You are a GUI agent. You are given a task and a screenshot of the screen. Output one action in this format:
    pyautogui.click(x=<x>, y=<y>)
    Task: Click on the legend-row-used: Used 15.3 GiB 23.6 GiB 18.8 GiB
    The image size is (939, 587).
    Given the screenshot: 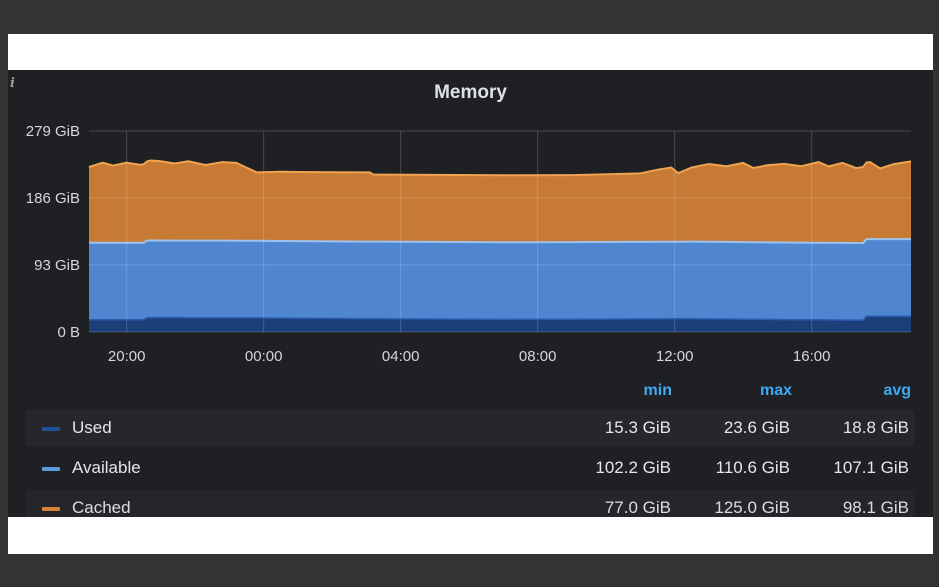 What is the action you would take?
    pyautogui.click(x=470, y=428)
    